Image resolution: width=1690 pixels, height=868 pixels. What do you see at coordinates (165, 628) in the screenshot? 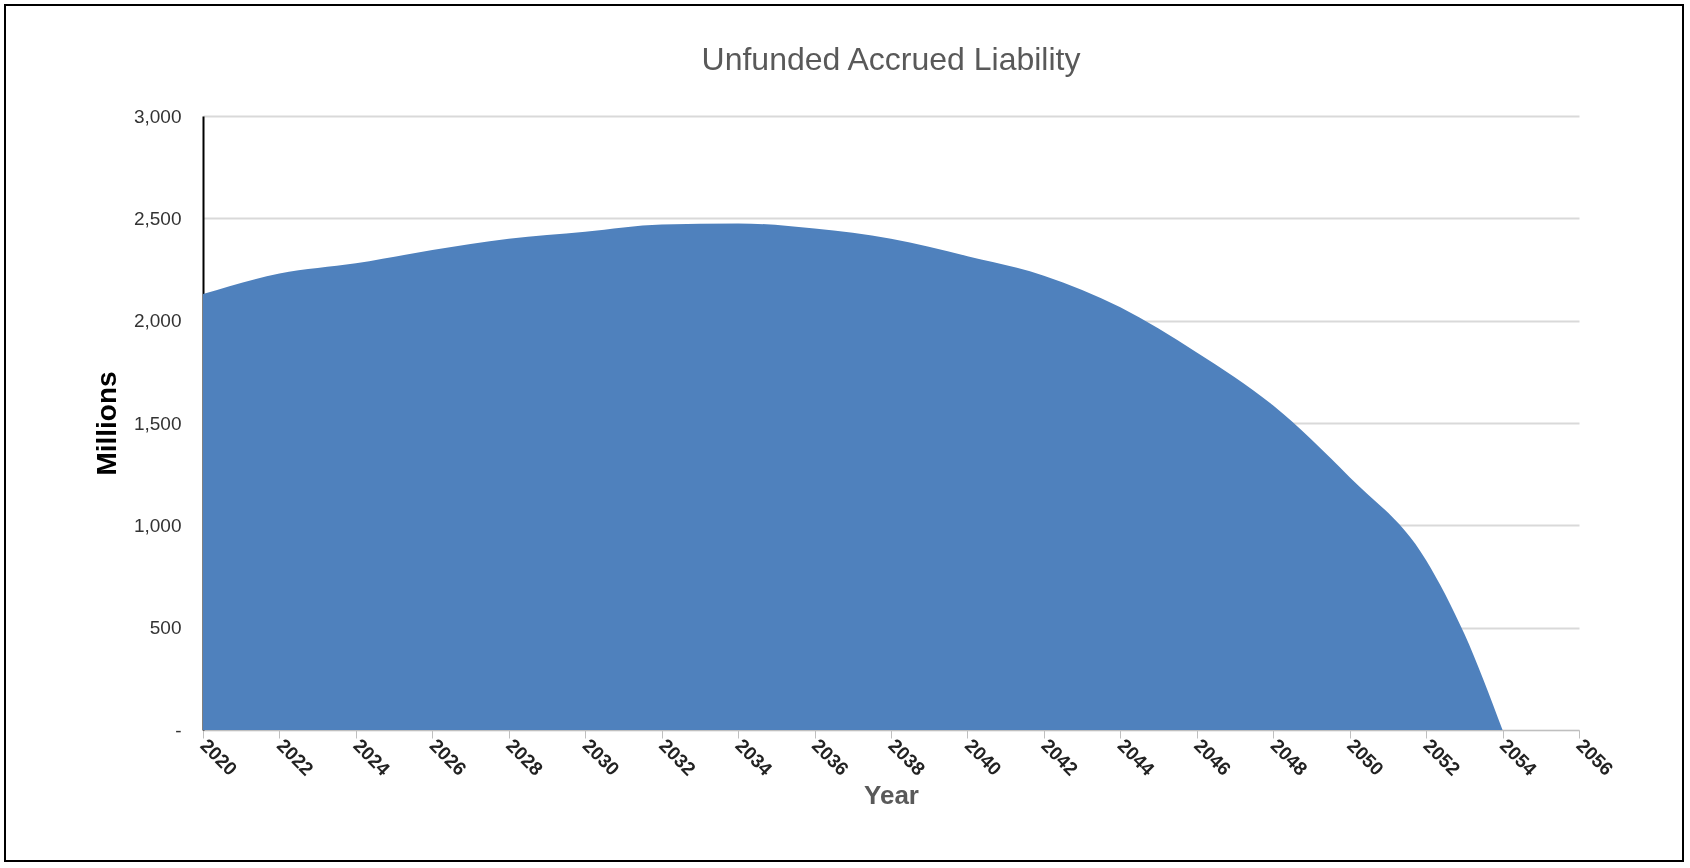
I see `y-tick-label: 500` at bounding box center [165, 628].